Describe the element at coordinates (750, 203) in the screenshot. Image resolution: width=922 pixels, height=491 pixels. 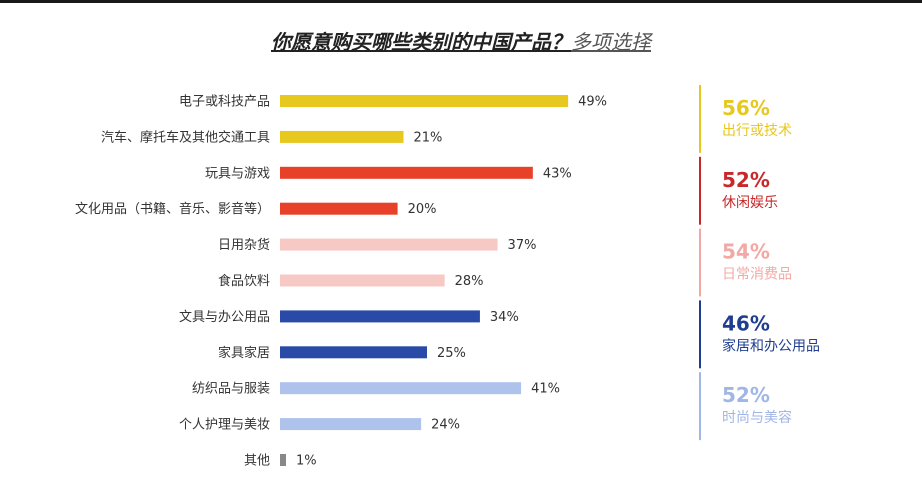
I see `group-name: 休闲娱乐` at that location.